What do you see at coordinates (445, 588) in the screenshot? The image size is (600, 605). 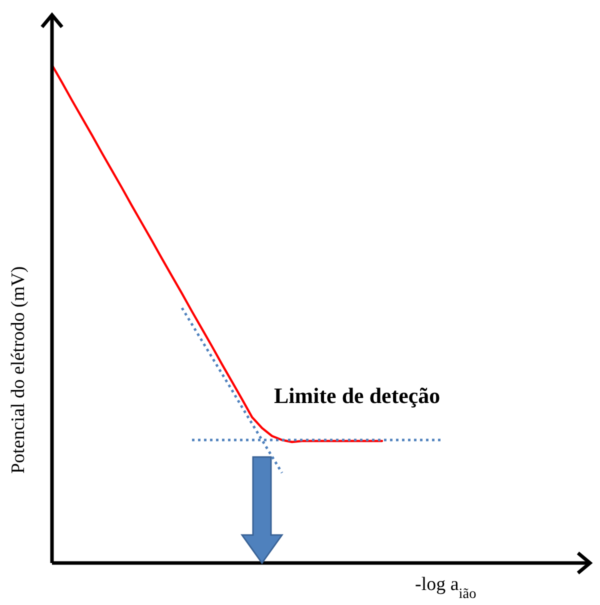 I see `x-axis-title: -log a$_{ião}$` at bounding box center [445, 588].